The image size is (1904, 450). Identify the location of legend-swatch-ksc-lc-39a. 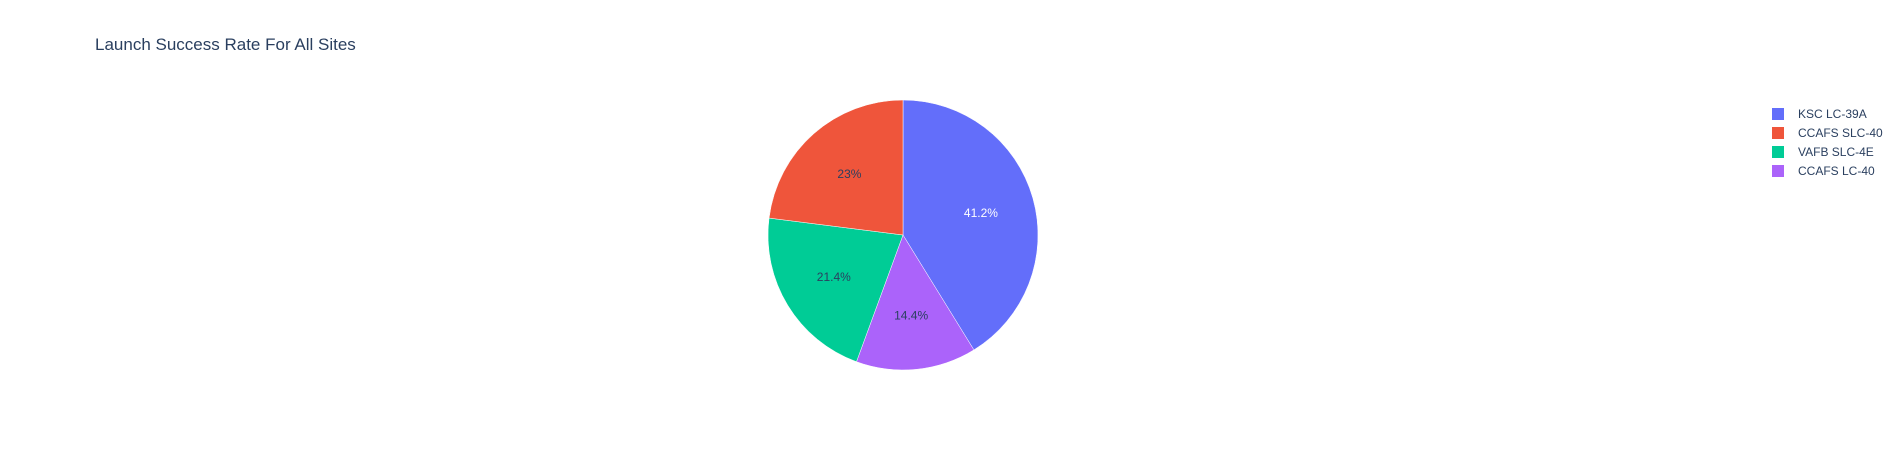
(1778, 114).